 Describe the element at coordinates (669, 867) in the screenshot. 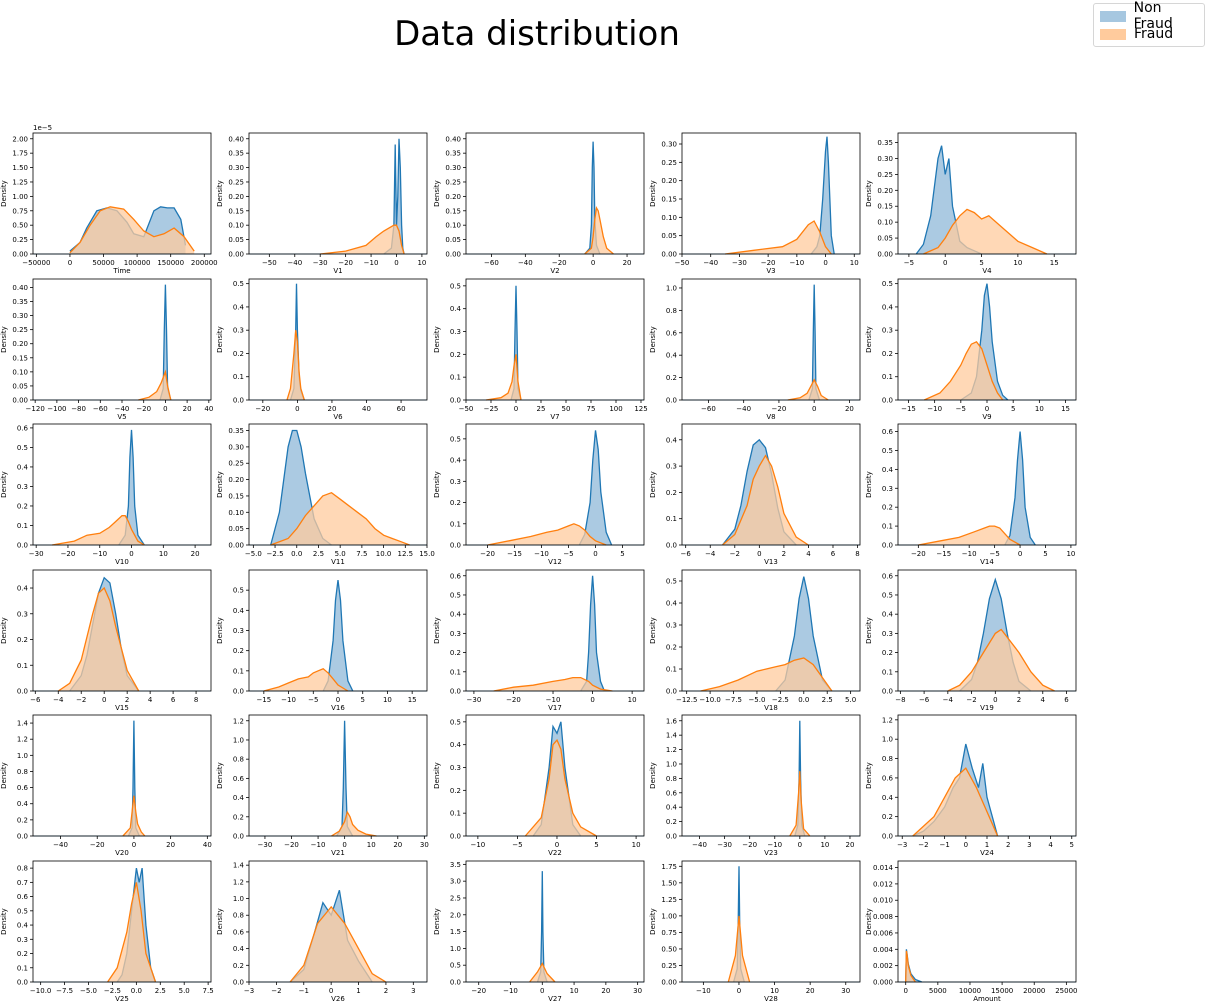

I see `y-tick-label: 1.75` at that location.